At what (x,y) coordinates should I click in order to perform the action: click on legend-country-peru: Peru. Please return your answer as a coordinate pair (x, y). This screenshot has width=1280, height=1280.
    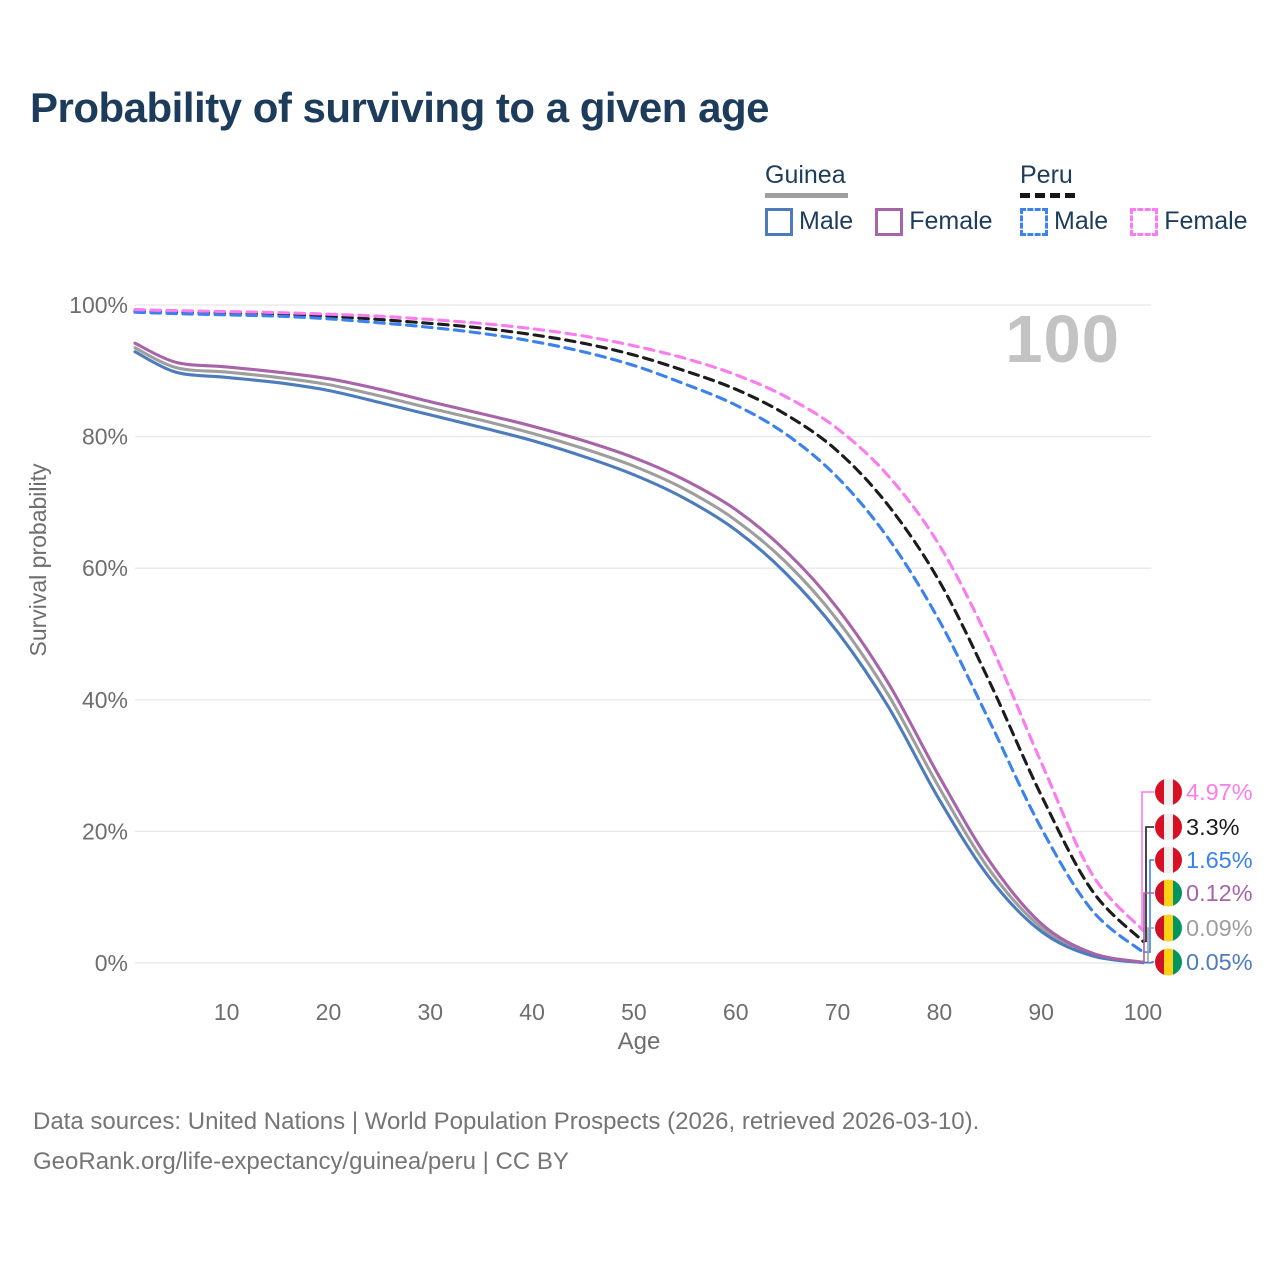
    Looking at the image, I should click on (1047, 179).